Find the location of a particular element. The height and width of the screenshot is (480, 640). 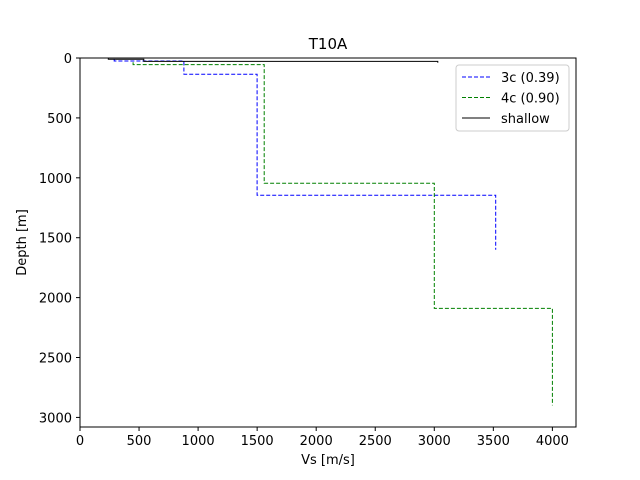

x-axis: 0 500 1000 1500 2000 2500 3000 3500 4000 is located at coordinates (322, 438).